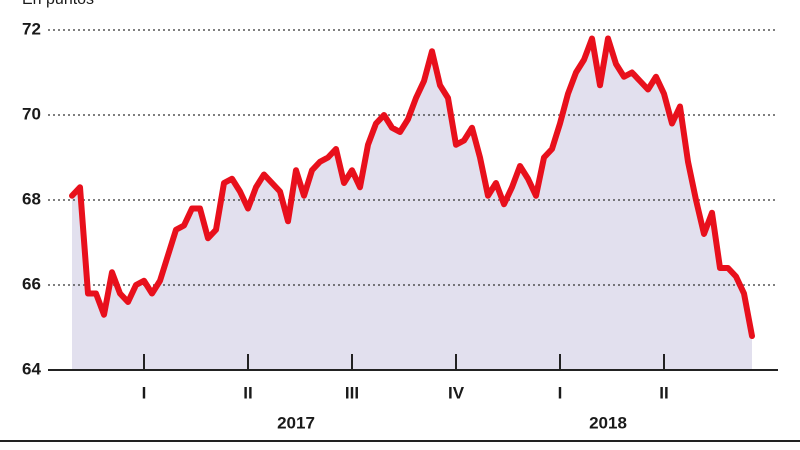  Describe the element at coordinates (58, 4) in the screenshot. I see `subtitle: En puntos` at that location.